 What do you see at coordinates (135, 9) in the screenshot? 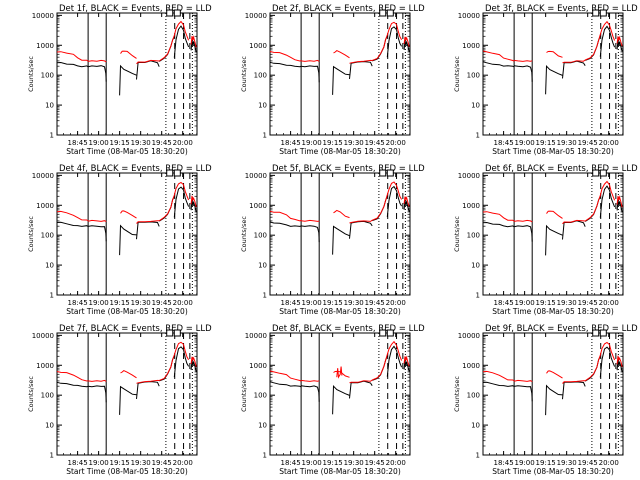
I see `panel-title: Det 1f, BLACK = Events, RED = LLD` at bounding box center [135, 9].